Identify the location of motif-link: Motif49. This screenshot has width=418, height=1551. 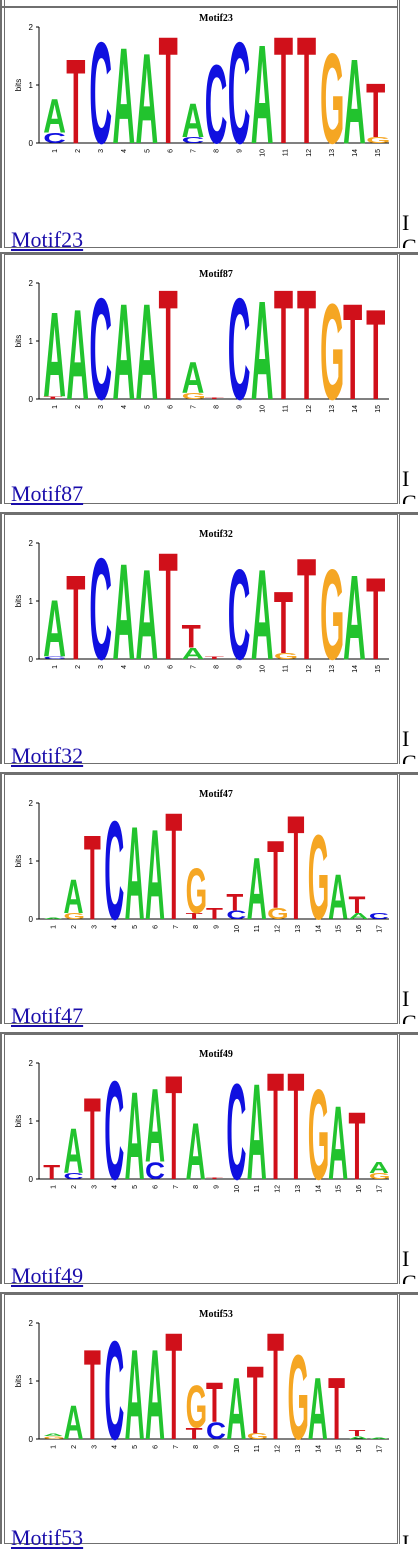
(47, 1275).